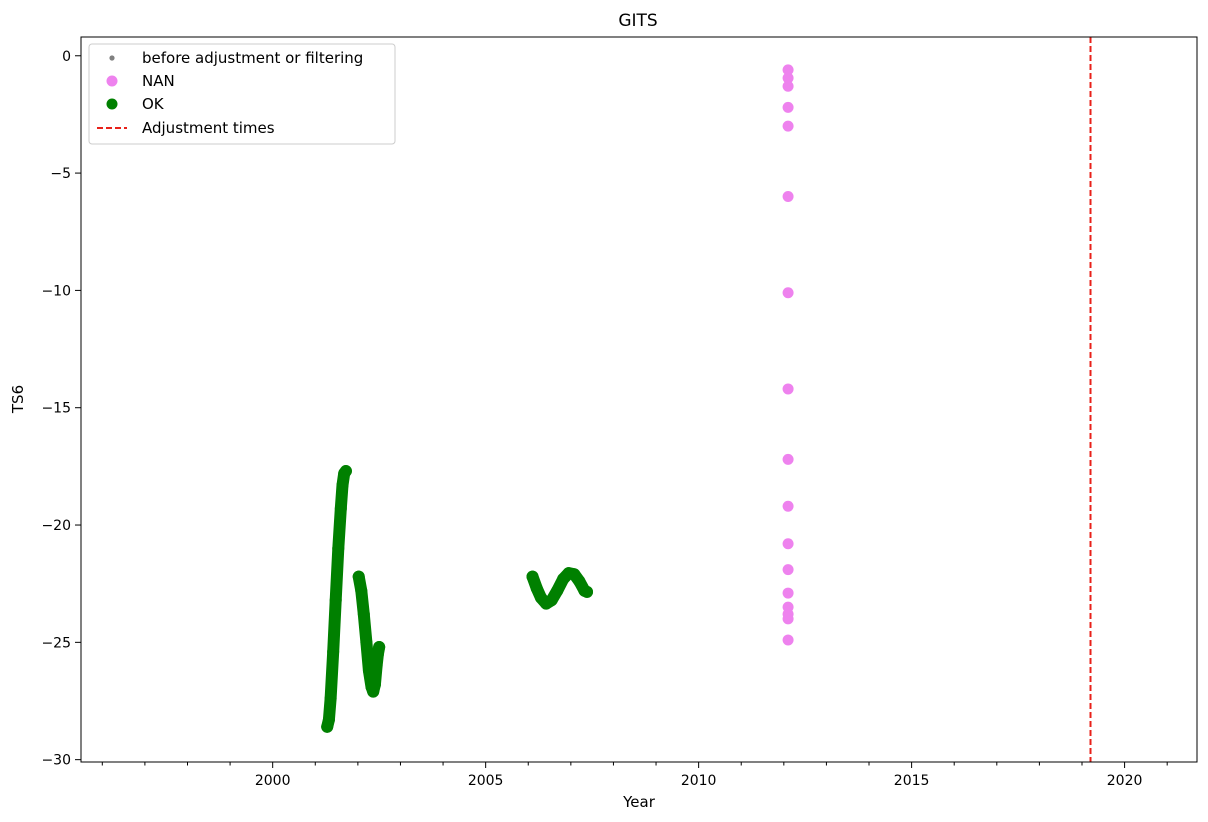  What do you see at coordinates (112, 104) in the screenshot?
I see `legend-marker-ok` at bounding box center [112, 104].